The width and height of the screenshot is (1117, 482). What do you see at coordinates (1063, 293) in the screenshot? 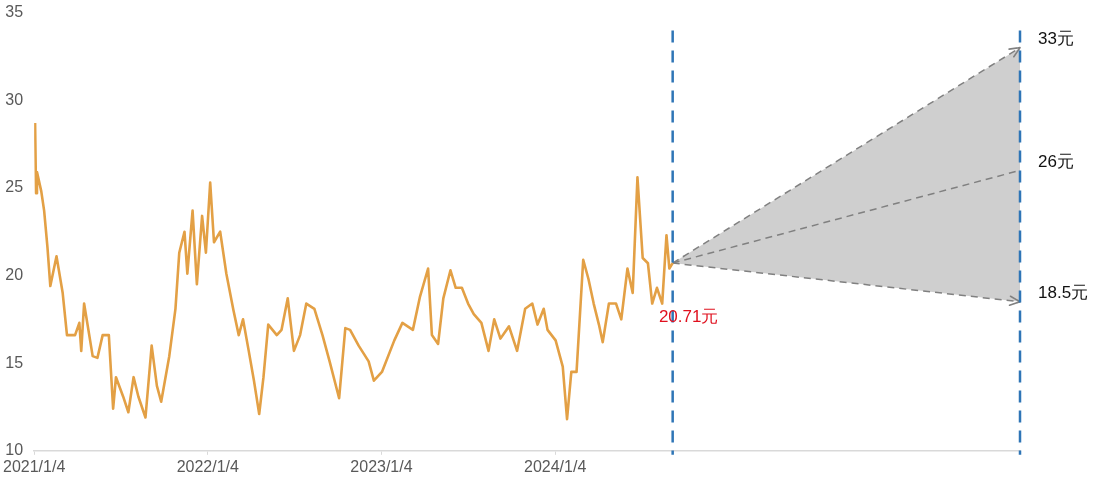
I see `annotation: 18.5元` at bounding box center [1063, 293].